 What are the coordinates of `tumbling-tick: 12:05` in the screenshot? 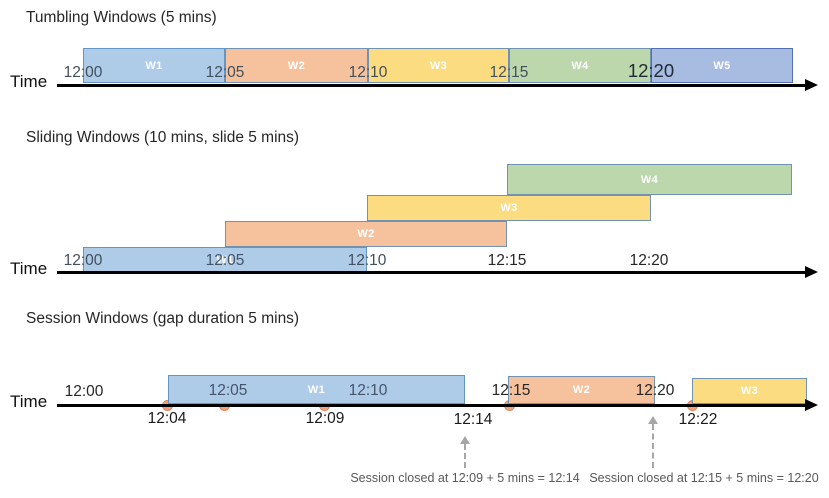 It's located at (225, 72).